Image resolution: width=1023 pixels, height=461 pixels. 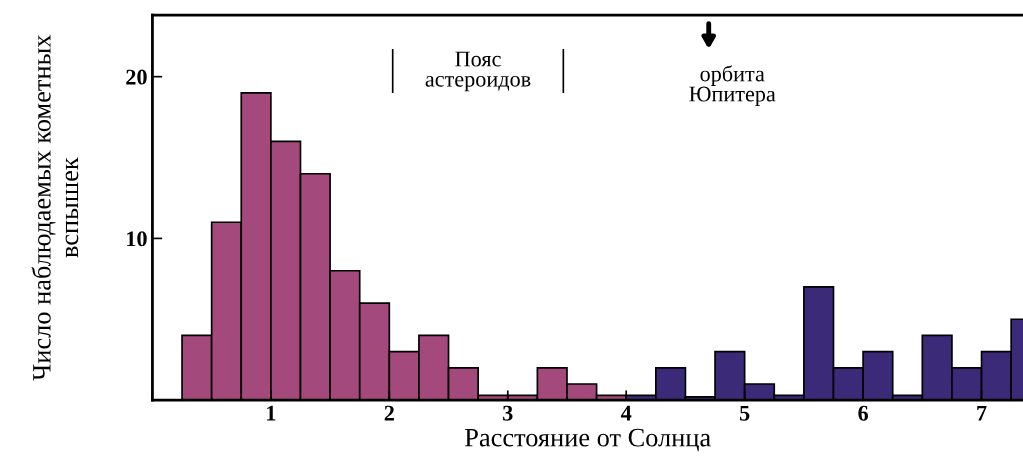 I want to click on y-tick-label: 10, so click(x=137, y=239).